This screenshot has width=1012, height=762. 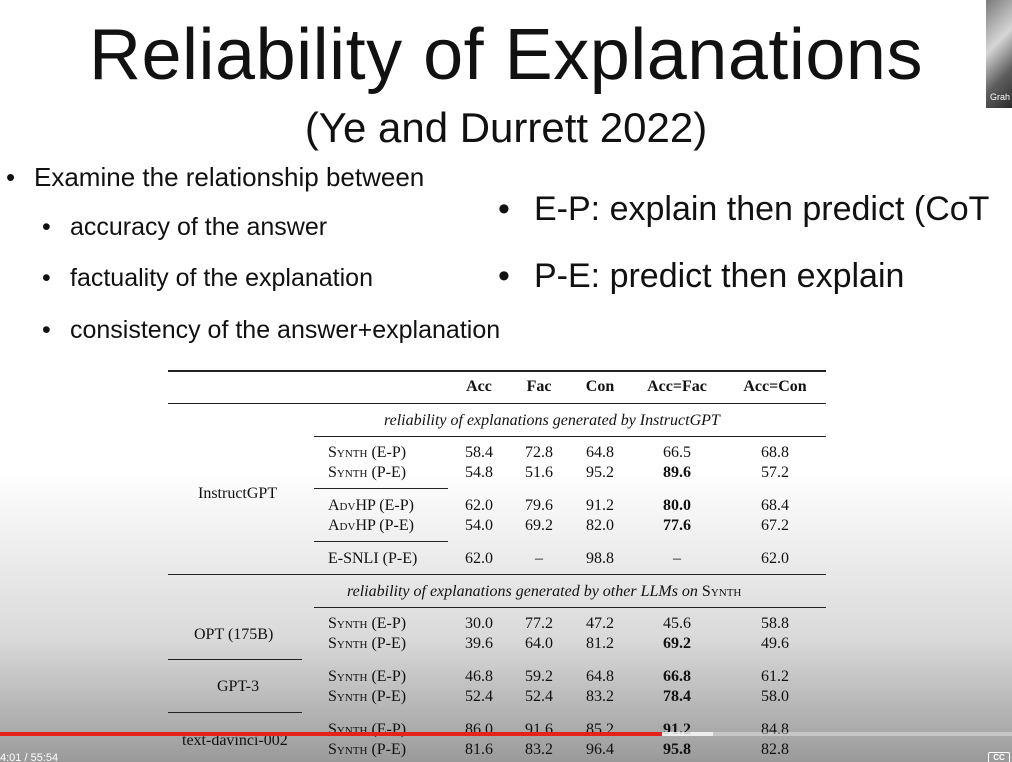 I want to click on table-cell: 57.2, so click(x=775, y=472).